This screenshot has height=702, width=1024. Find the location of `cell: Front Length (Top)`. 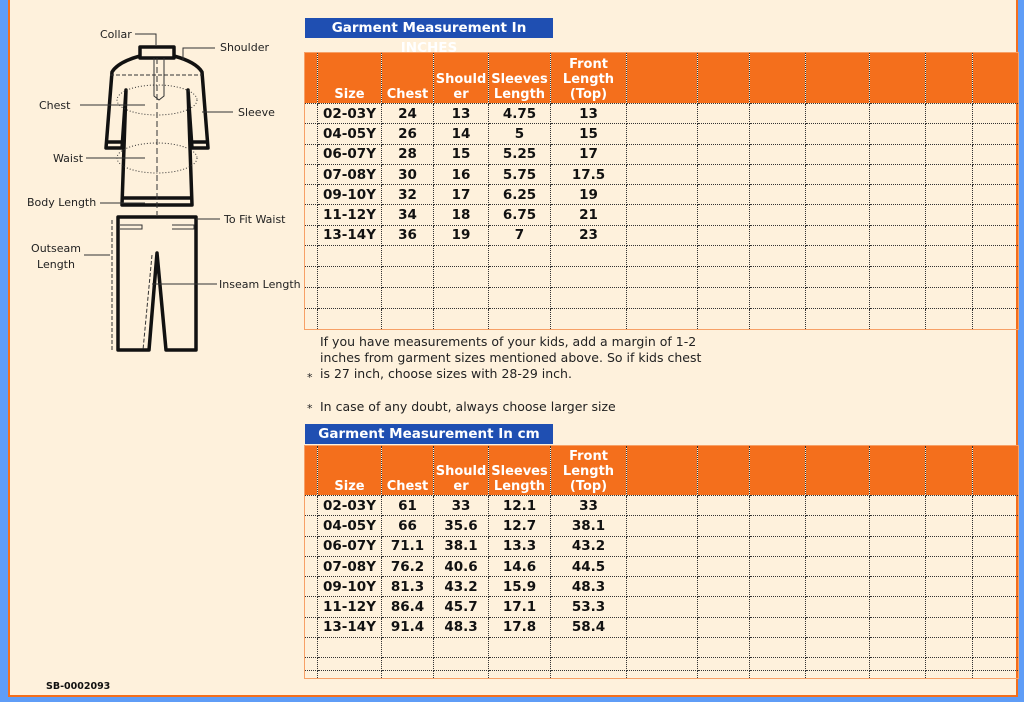

cell: Front Length (Top) is located at coordinates (588, 470).